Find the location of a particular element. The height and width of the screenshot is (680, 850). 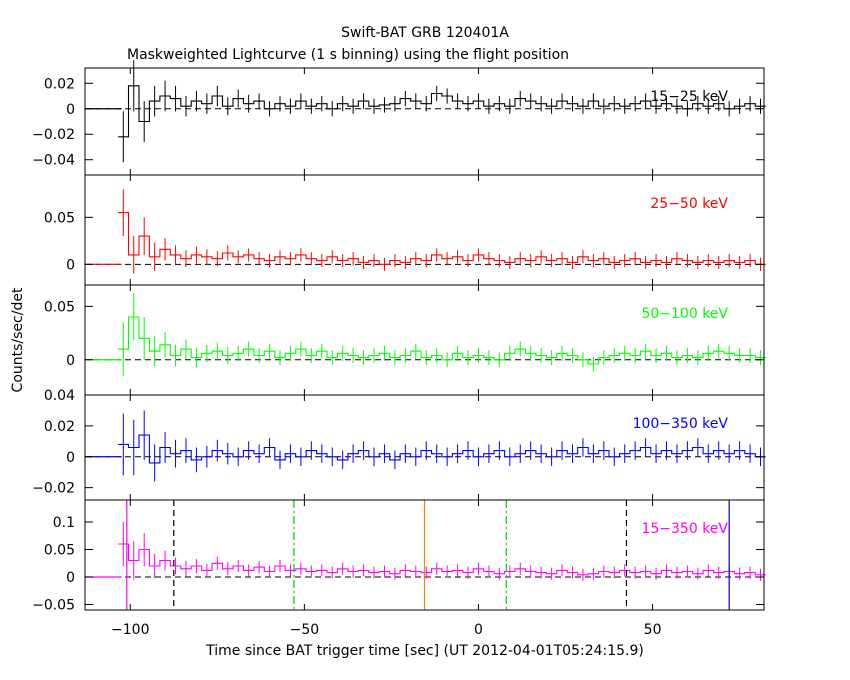

series-label: 50−100 keV is located at coordinates (684, 314).